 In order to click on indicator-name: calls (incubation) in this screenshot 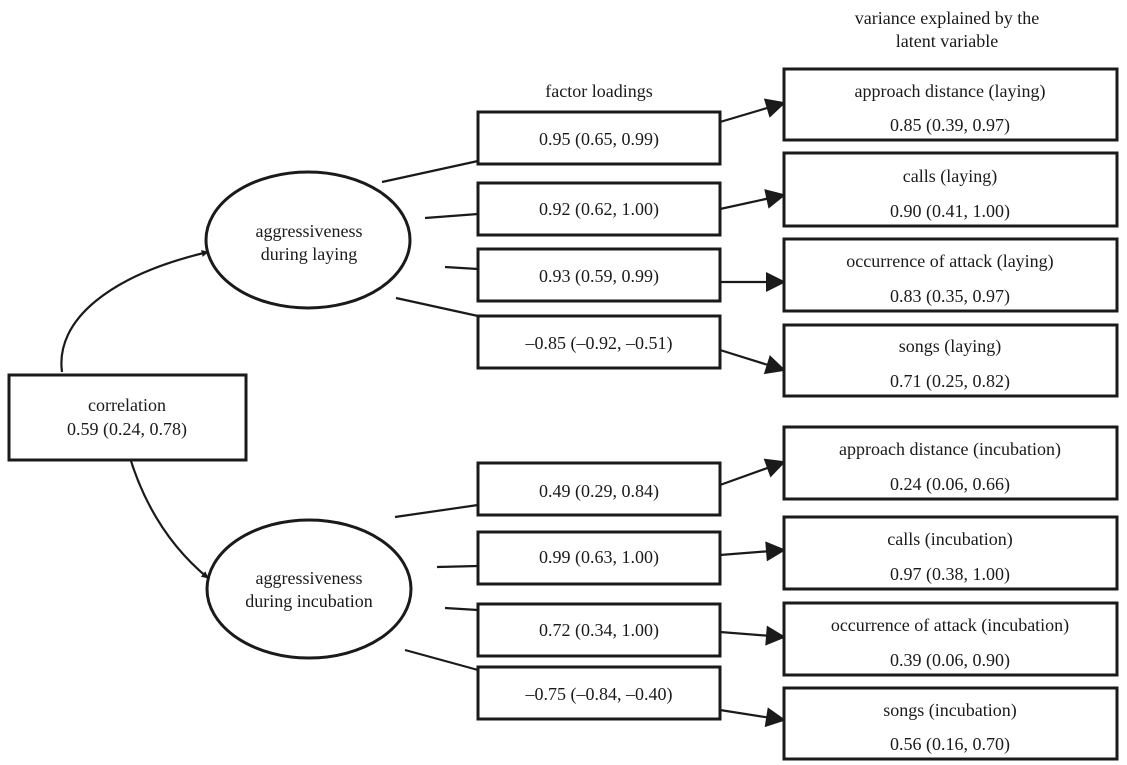, I will do `click(949, 539)`.